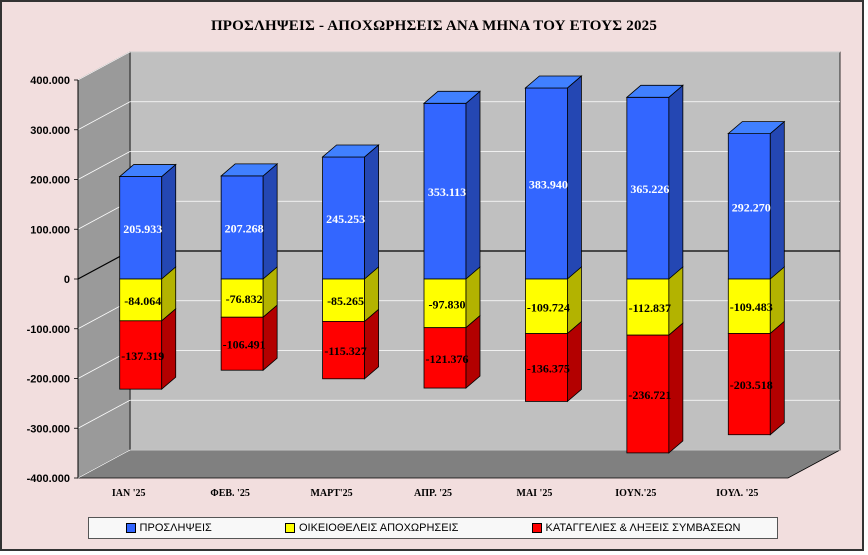 The height and width of the screenshot is (555, 868). What do you see at coordinates (751, 307) in the screenshot?
I see `data-label: -109.483` at bounding box center [751, 307].